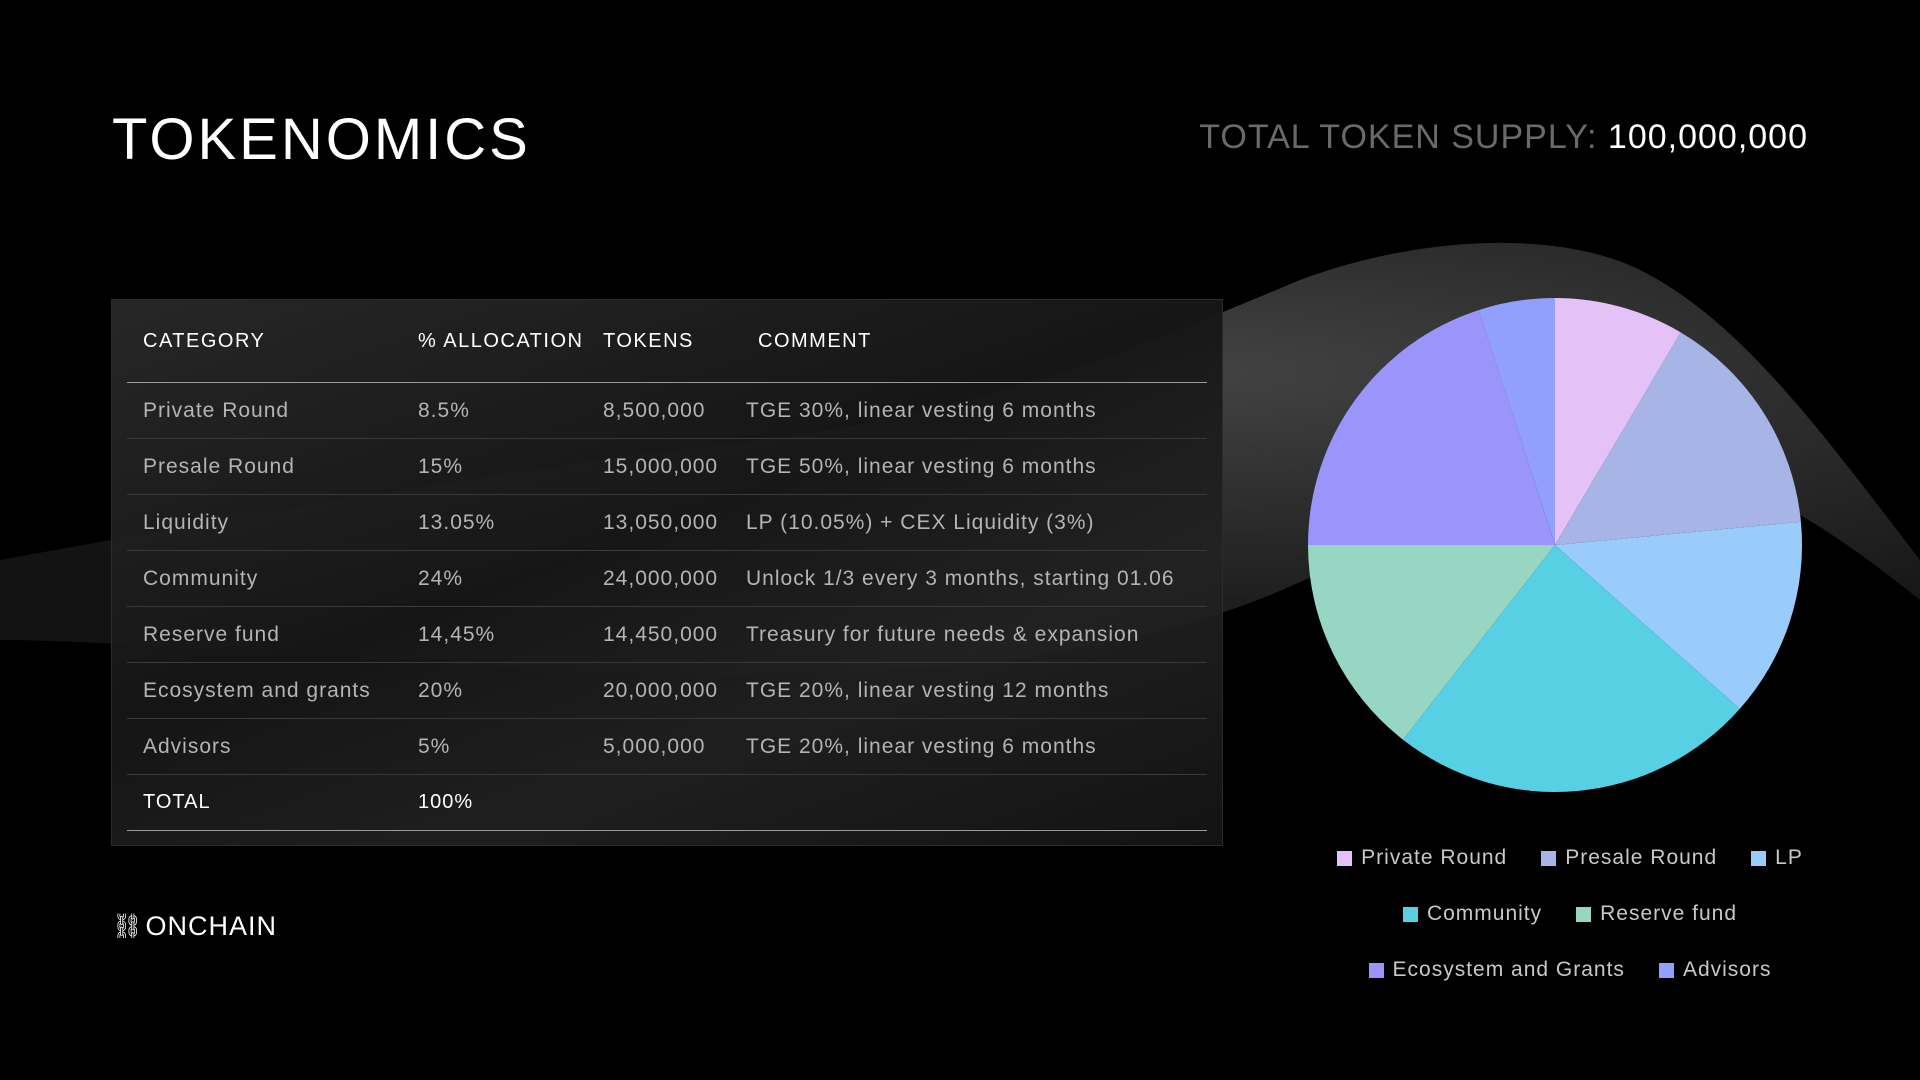 This screenshot has height=1080, width=1920. What do you see at coordinates (1431, 427) in the screenshot?
I see `pie-slice-ecosystem-and-grants` at bounding box center [1431, 427].